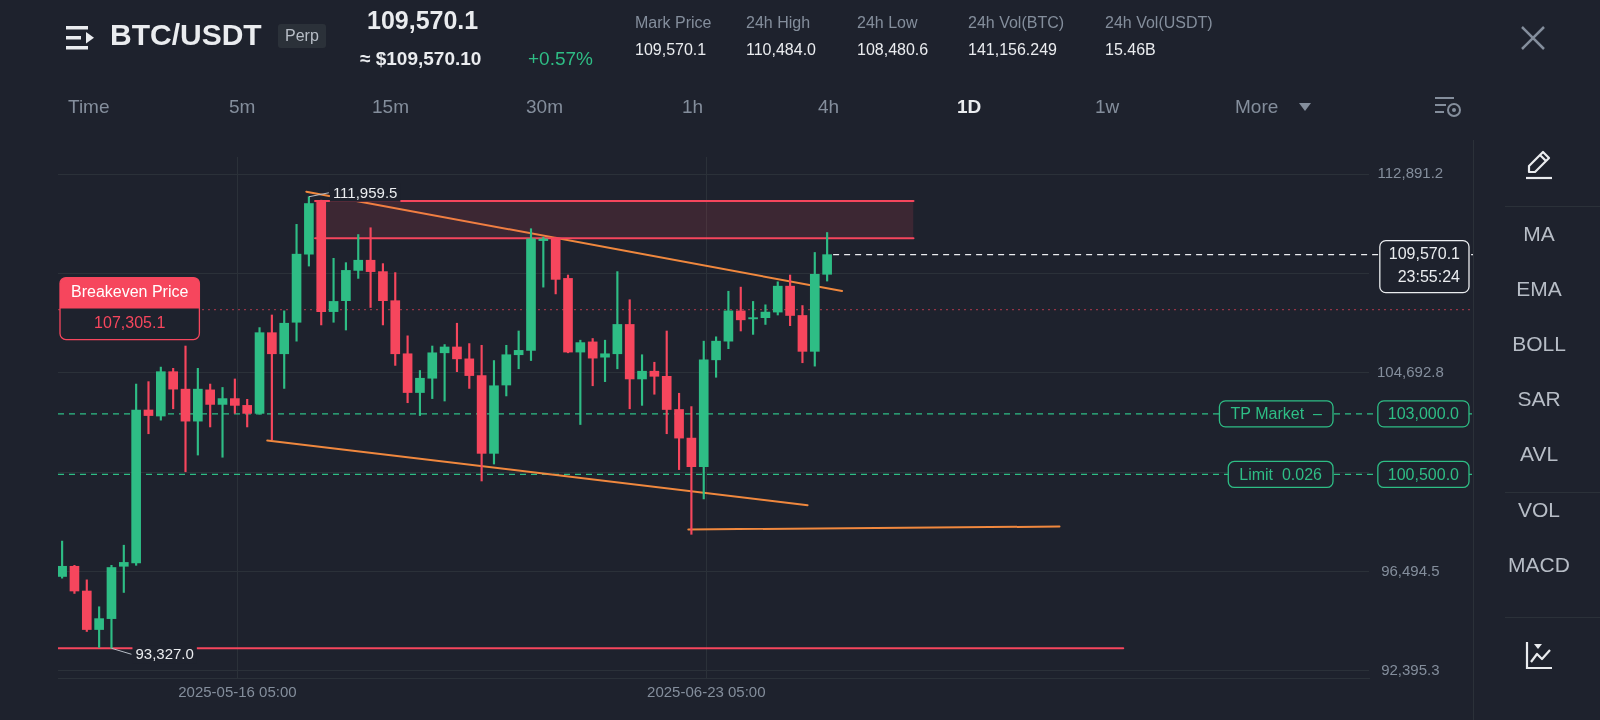 Image resolution: width=1600 pixels, height=720 pixels. Describe the element at coordinates (421, 59) in the screenshot. I see `text: ≈ $109,570.10` at that location.